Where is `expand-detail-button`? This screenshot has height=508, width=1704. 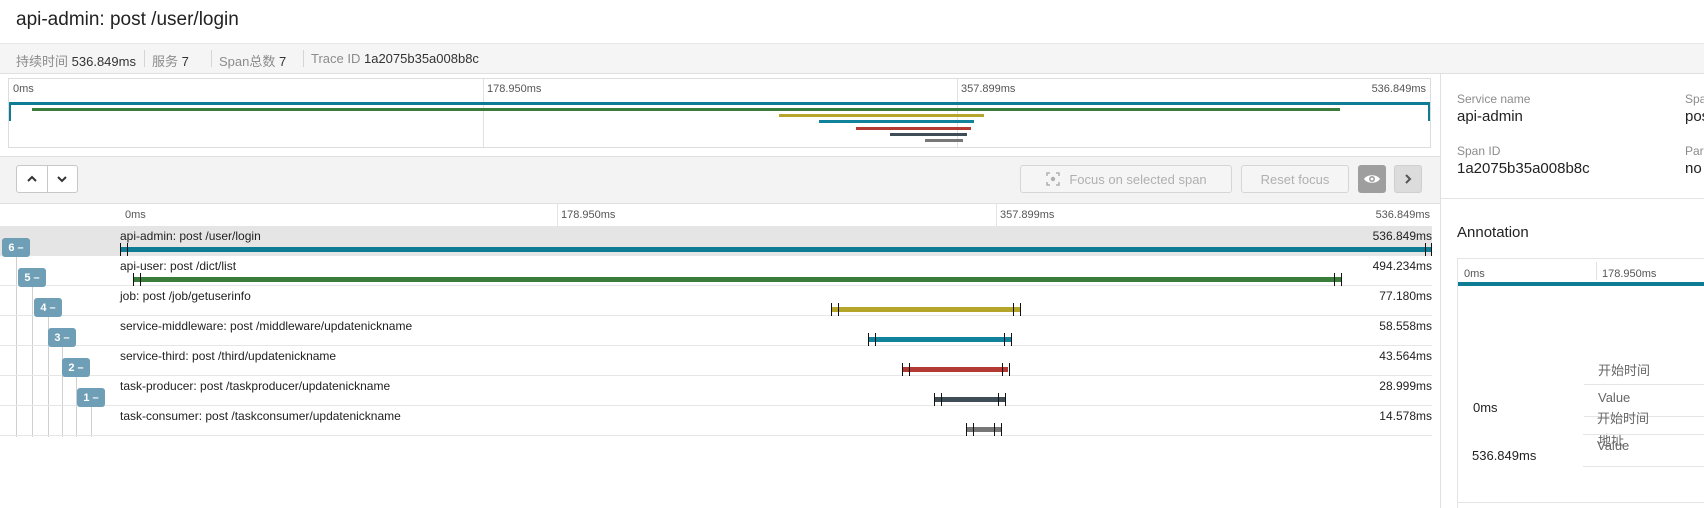 expand-detail-button is located at coordinates (1408, 179).